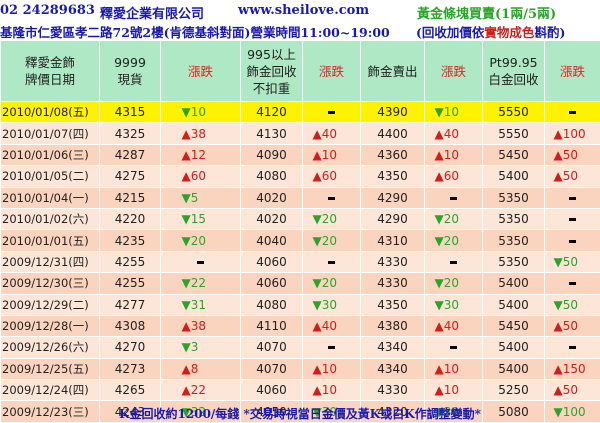 The height and width of the screenshot is (423, 600). What do you see at coordinates (454, 347) in the screenshot?
I see `cell-sell-change` at bounding box center [454, 347].